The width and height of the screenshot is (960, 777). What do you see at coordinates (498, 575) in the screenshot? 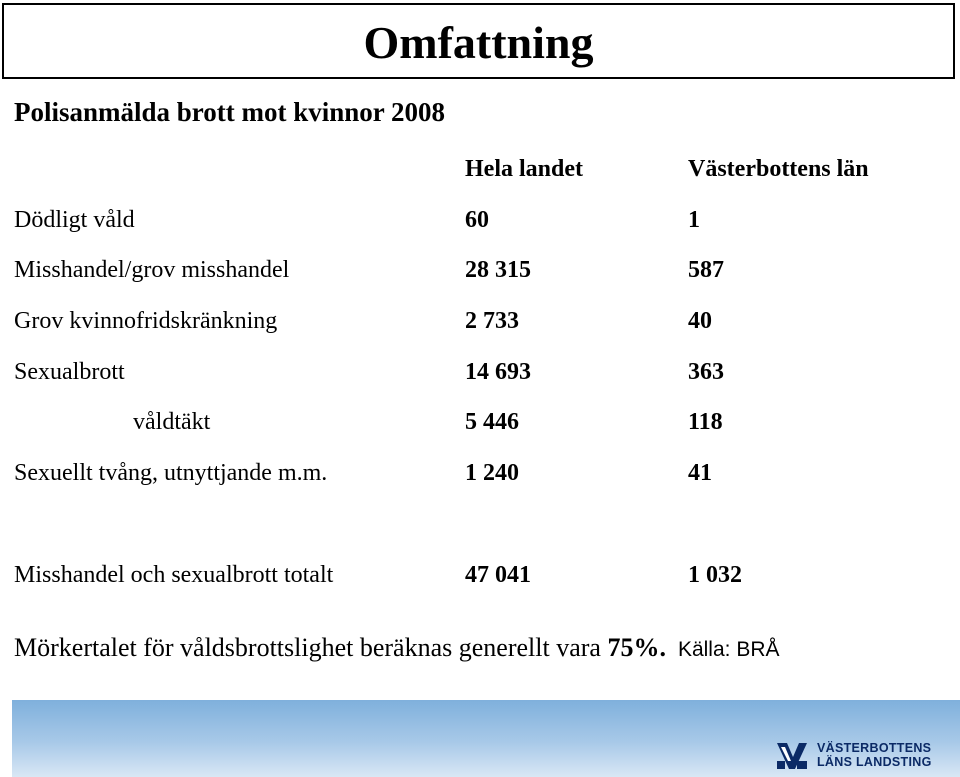
I see `total-hela-landet: 47 041` at bounding box center [498, 575].